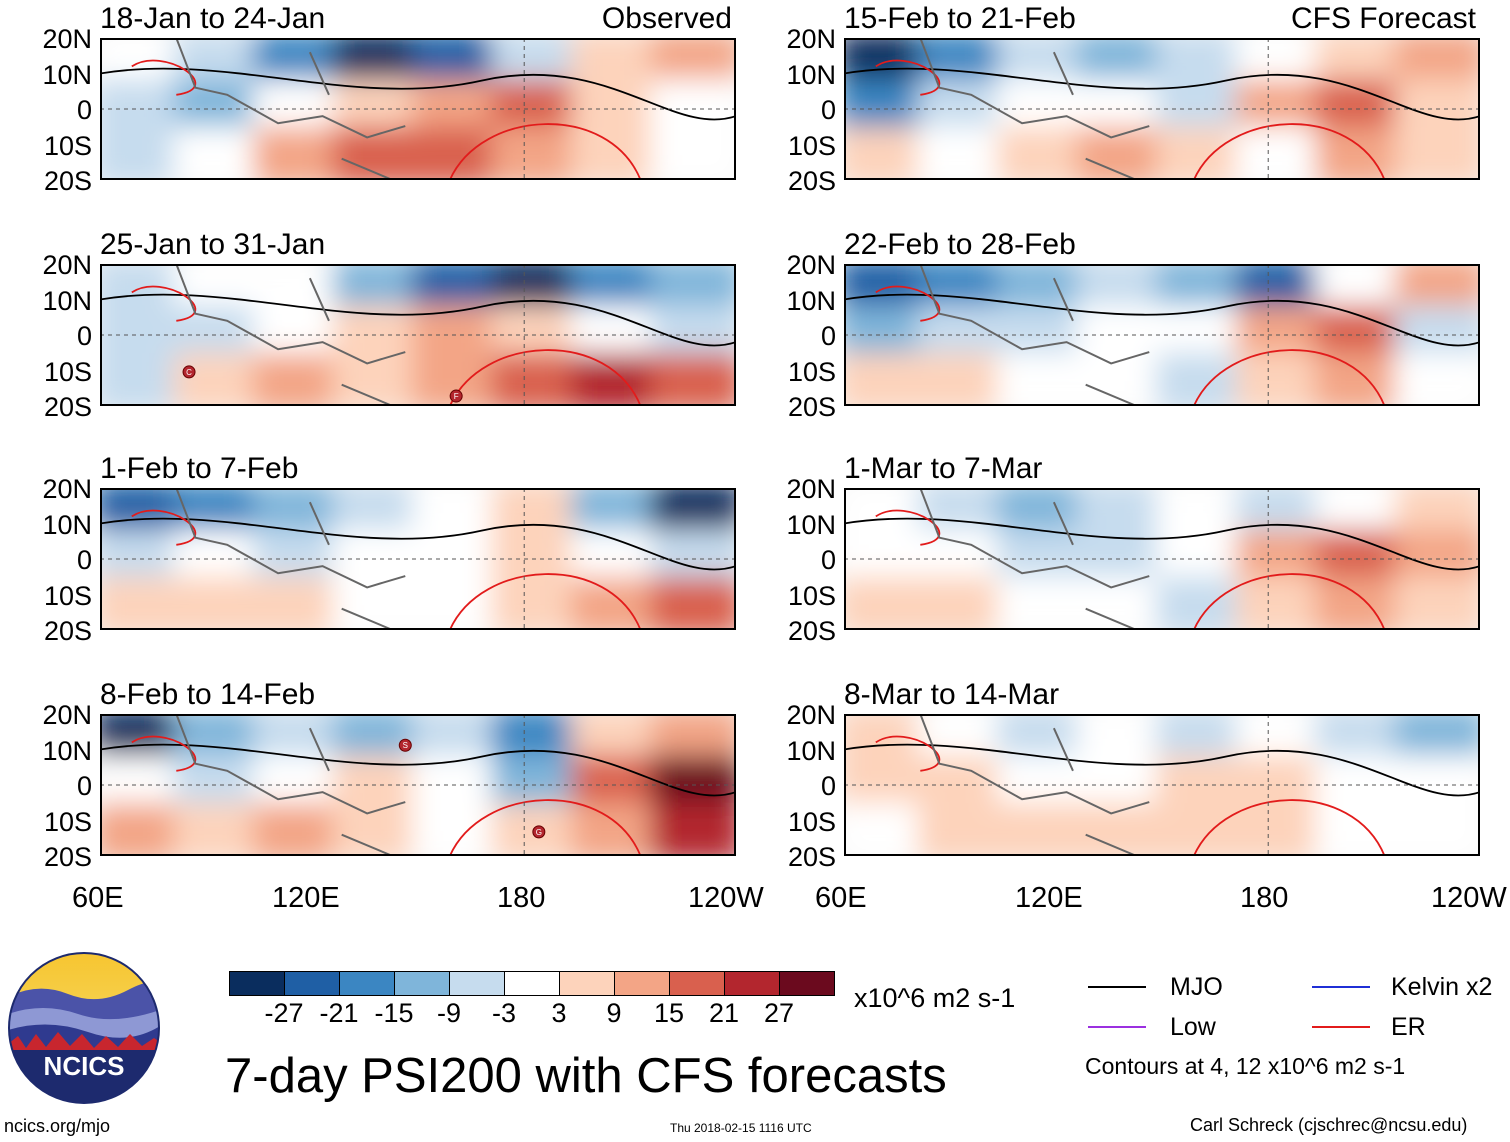  What do you see at coordinates (84, 1028) in the screenshot?
I see `ncics-logo: NCICS` at bounding box center [84, 1028].